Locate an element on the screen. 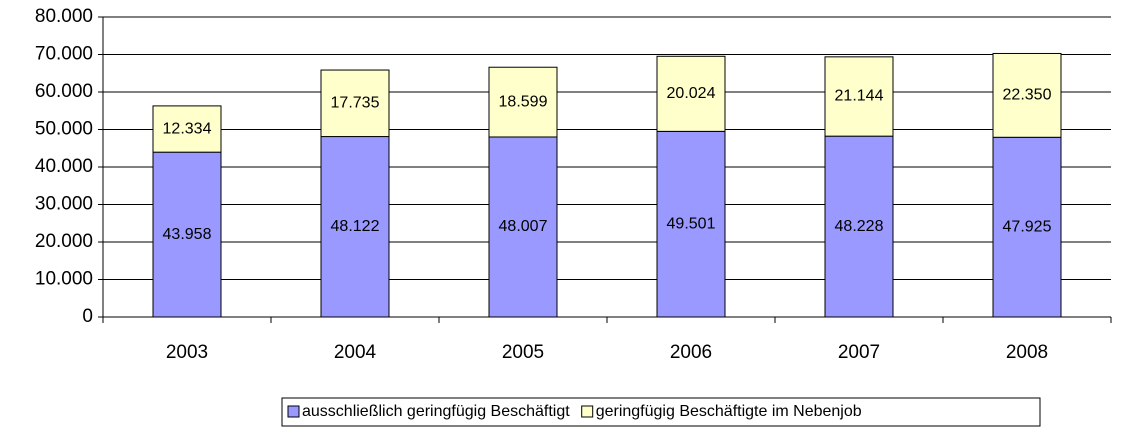  value-label: 22.350 is located at coordinates (1027, 95).